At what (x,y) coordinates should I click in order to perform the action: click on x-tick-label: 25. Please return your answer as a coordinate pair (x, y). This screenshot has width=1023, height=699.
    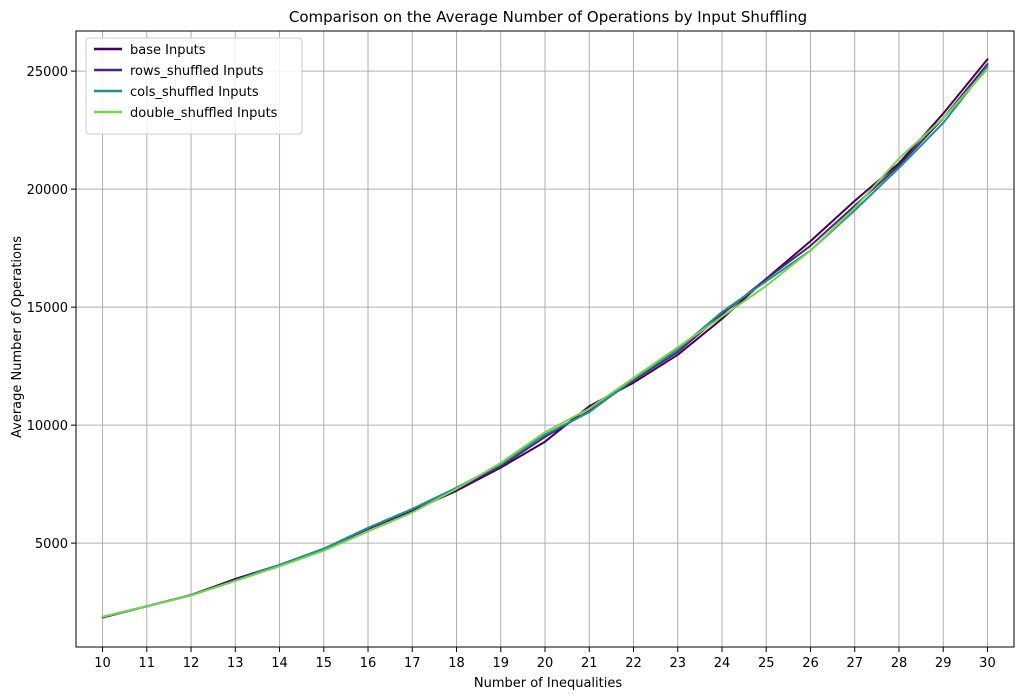
    Looking at the image, I should click on (766, 663).